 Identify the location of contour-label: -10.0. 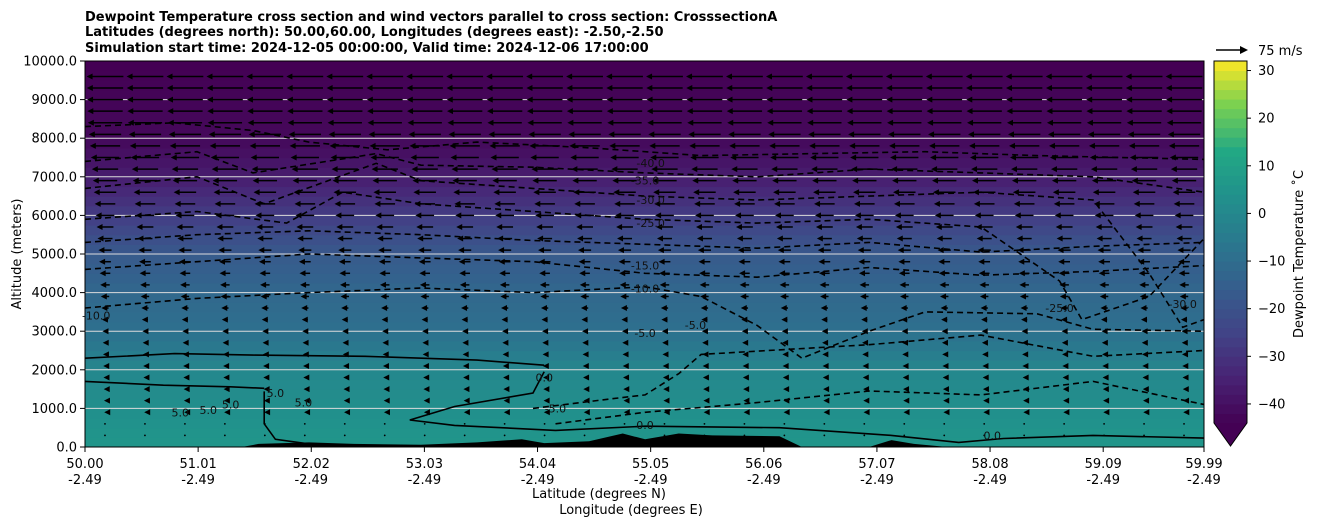
(645, 289).